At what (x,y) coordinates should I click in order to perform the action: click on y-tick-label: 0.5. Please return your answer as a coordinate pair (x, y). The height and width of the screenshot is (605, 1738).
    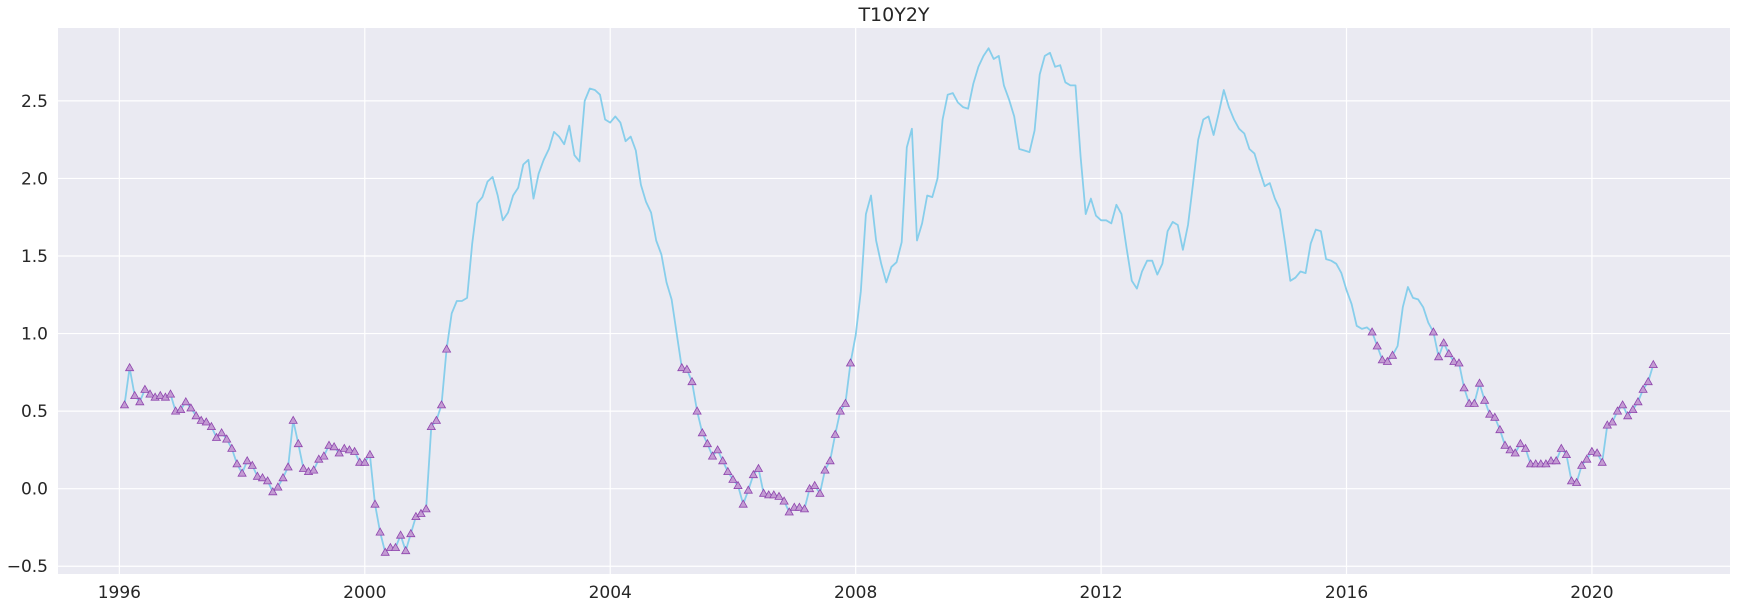
    Looking at the image, I should click on (34, 412).